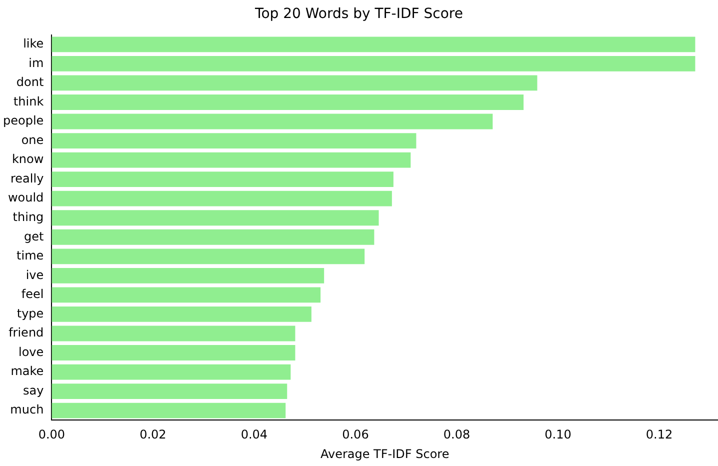  I want to click on x-tick-label: 0.02, so click(153, 435).